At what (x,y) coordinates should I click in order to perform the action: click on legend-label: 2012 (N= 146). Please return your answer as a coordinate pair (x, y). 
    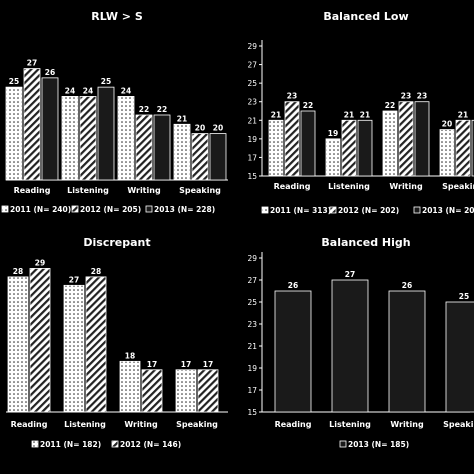
    Looking at the image, I should click on (150, 444).